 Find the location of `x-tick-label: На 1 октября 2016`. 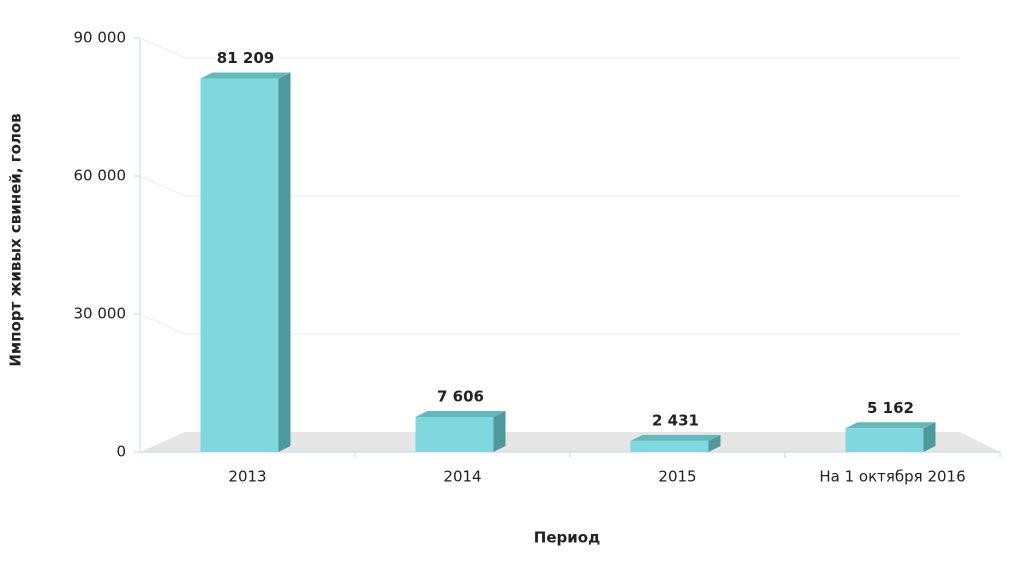

x-tick-label: На 1 октября 2016 is located at coordinates (892, 477).